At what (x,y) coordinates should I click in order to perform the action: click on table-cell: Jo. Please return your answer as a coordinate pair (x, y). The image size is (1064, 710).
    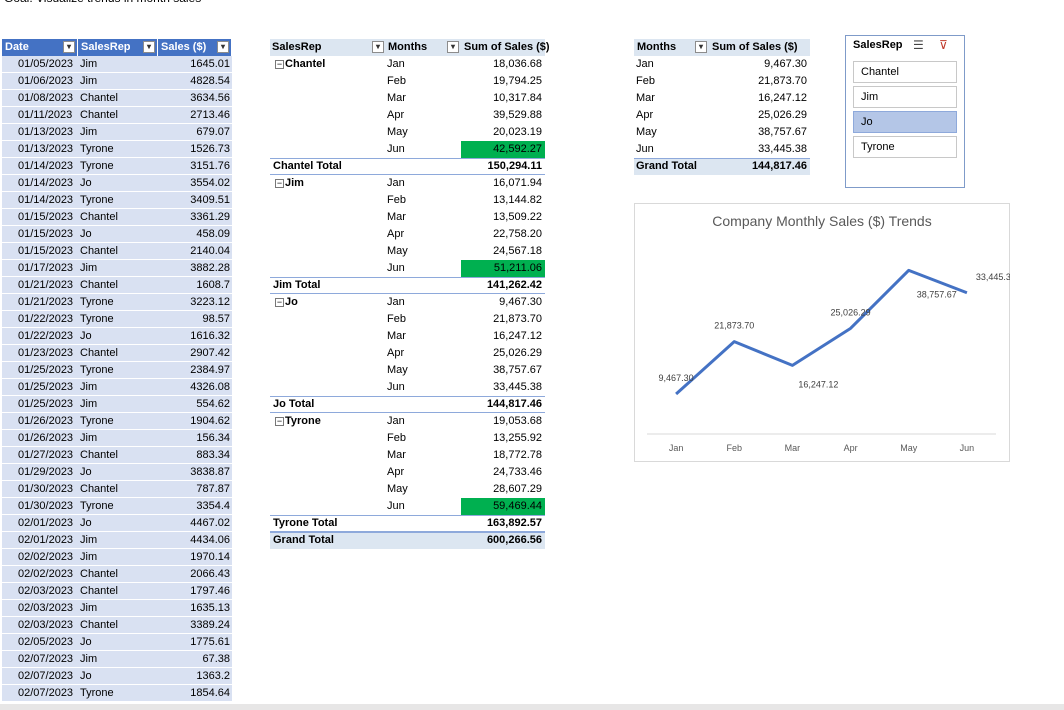
    Looking at the image, I should click on (86, 472).